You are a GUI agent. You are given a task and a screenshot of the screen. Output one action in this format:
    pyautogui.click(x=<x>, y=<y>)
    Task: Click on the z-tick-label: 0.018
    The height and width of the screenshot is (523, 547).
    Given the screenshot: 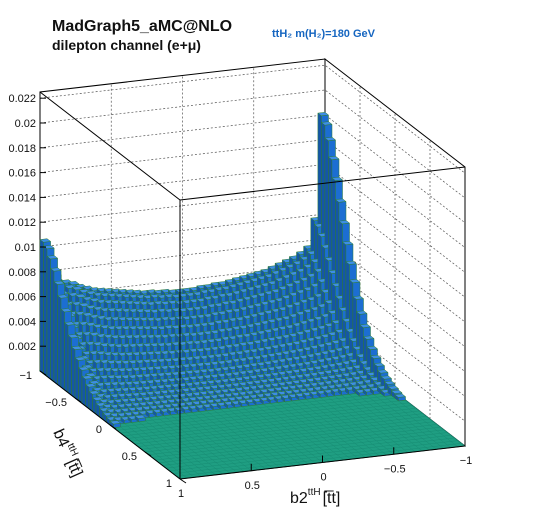 What is the action you would take?
    pyautogui.click(x=22, y=149)
    